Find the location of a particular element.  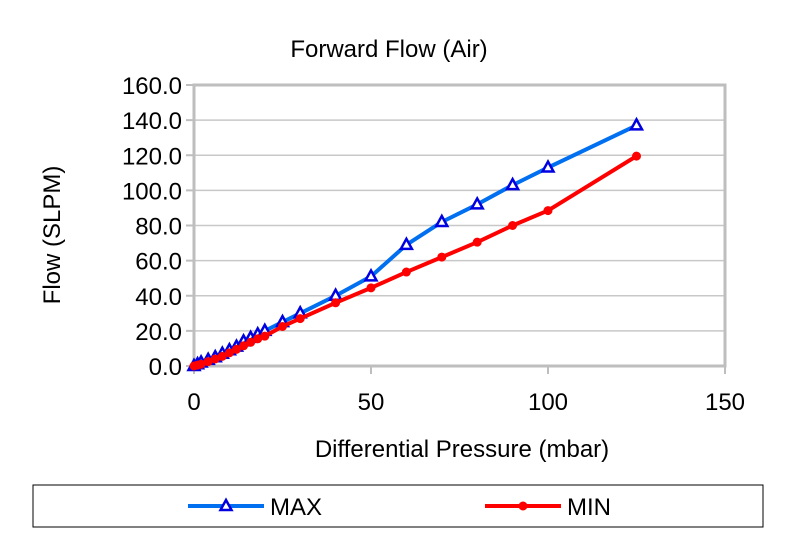

x-axis-label: Differential Pressure (mbar) is located at coordinates (462, 449).